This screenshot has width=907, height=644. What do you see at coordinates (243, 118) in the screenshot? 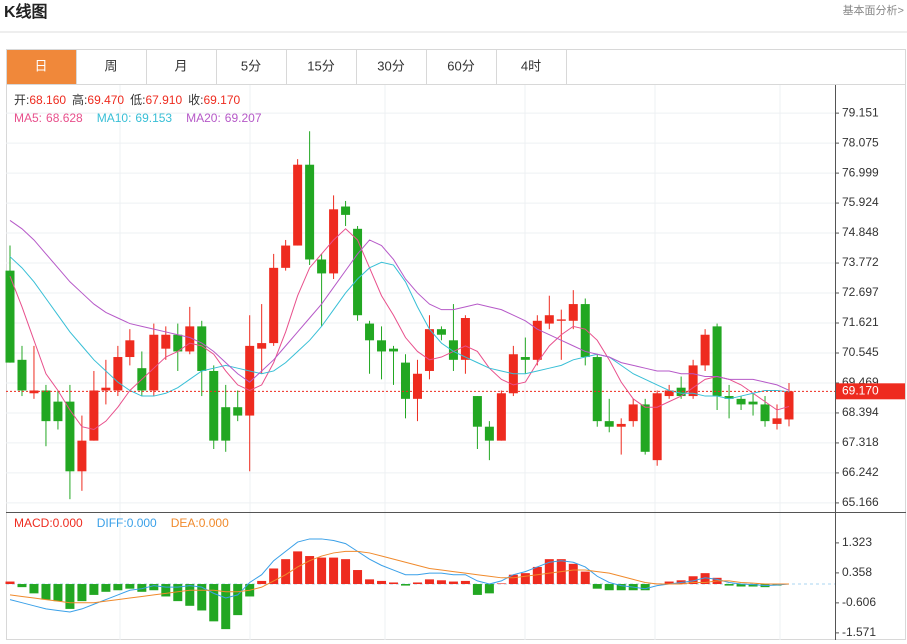
I see `legend-value: 69.207` at bounding box center [243, 118].